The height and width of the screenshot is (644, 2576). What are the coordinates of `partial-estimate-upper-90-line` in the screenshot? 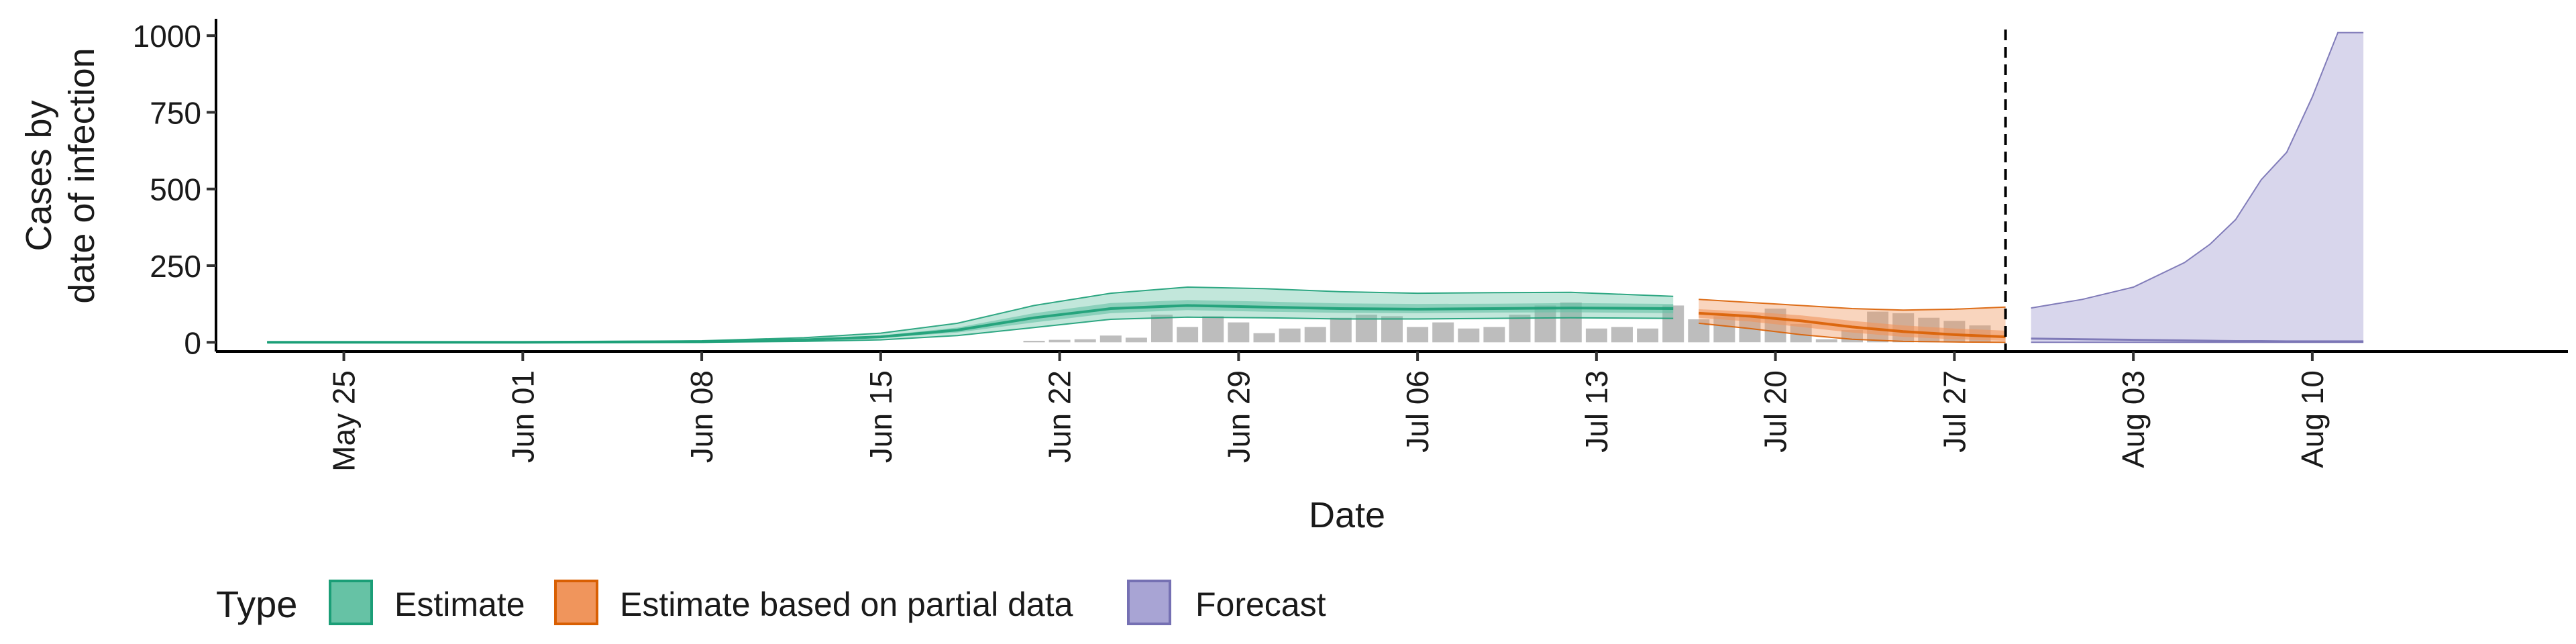 It's located at (1852, 305).